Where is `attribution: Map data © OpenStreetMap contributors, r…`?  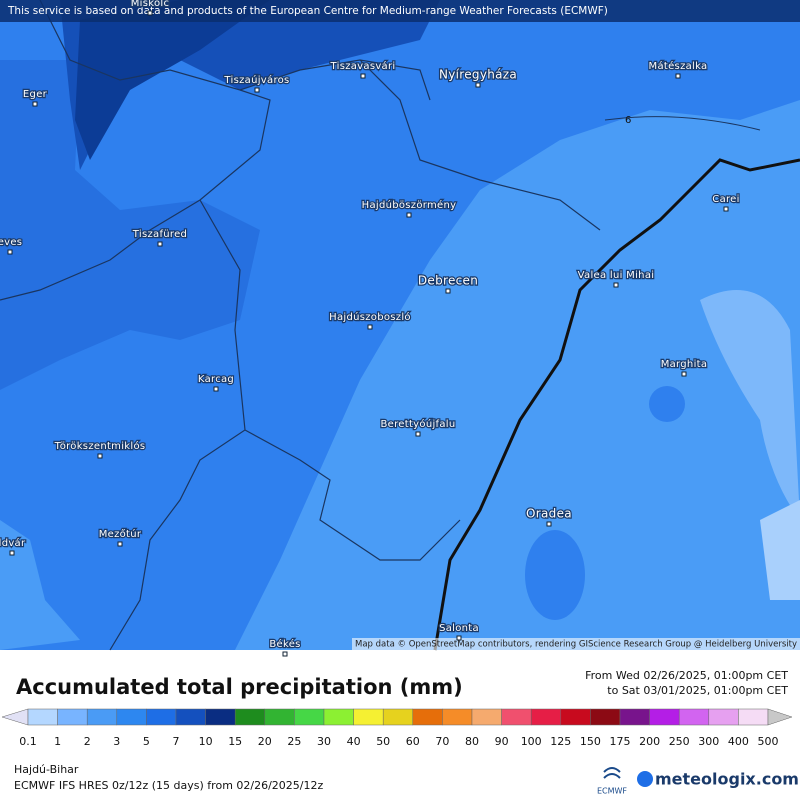 attribution: Map data © OpenStreetMap contributors, r… is located at coordinates (576, 645).